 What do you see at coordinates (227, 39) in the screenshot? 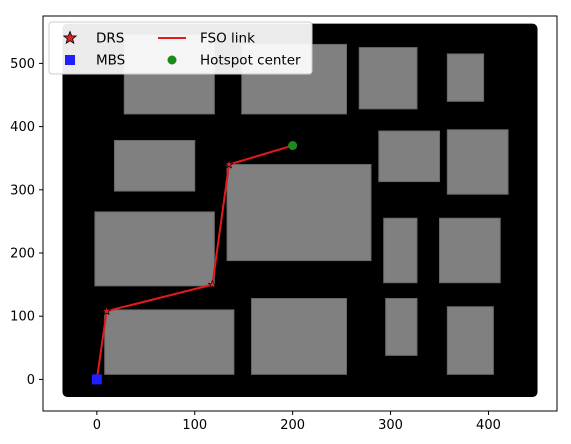
I see `legend-label: FSO link` at bounding box center [227, 39].